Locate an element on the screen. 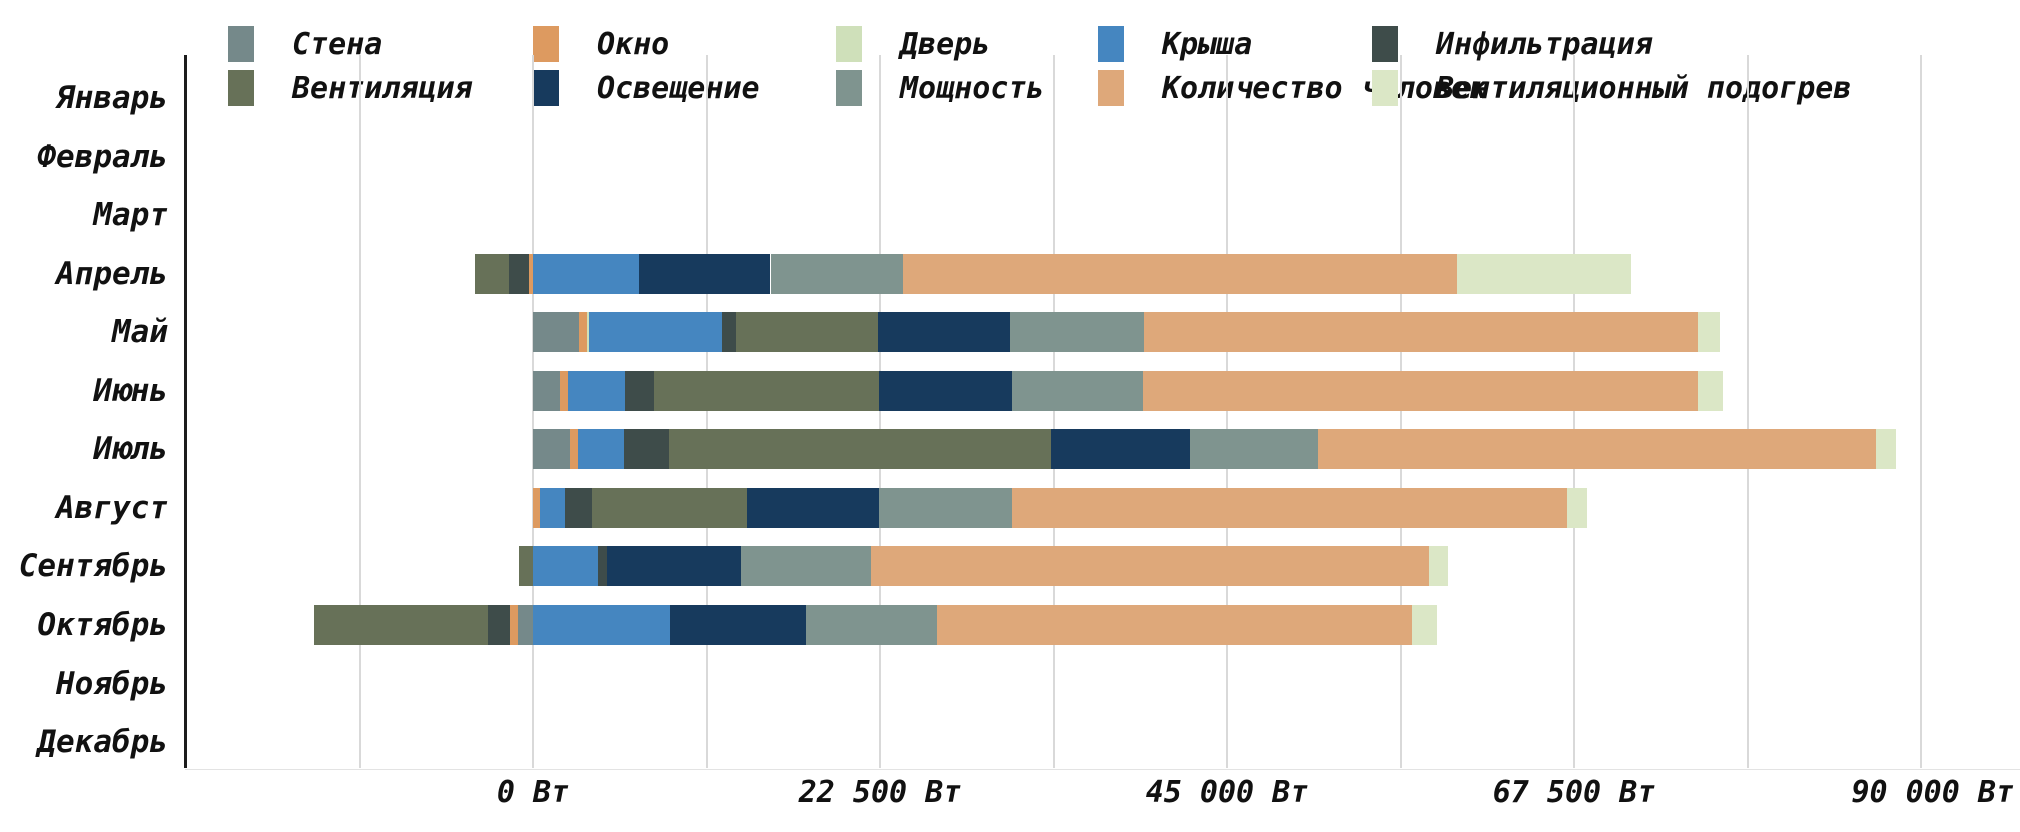  legend-item-Освещение: Освещение is located at coordinates (646, 88).